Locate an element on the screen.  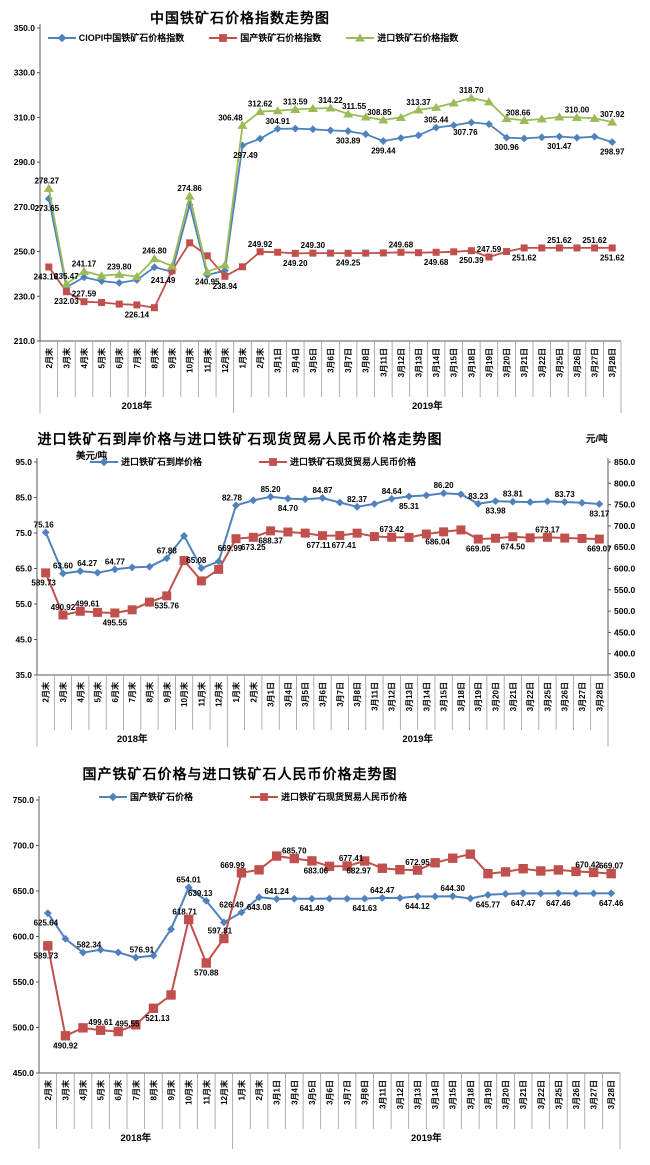
legend-item-ciopi: CIOPI中国铁矿石价格指数 is located at coordinates (115, 37).